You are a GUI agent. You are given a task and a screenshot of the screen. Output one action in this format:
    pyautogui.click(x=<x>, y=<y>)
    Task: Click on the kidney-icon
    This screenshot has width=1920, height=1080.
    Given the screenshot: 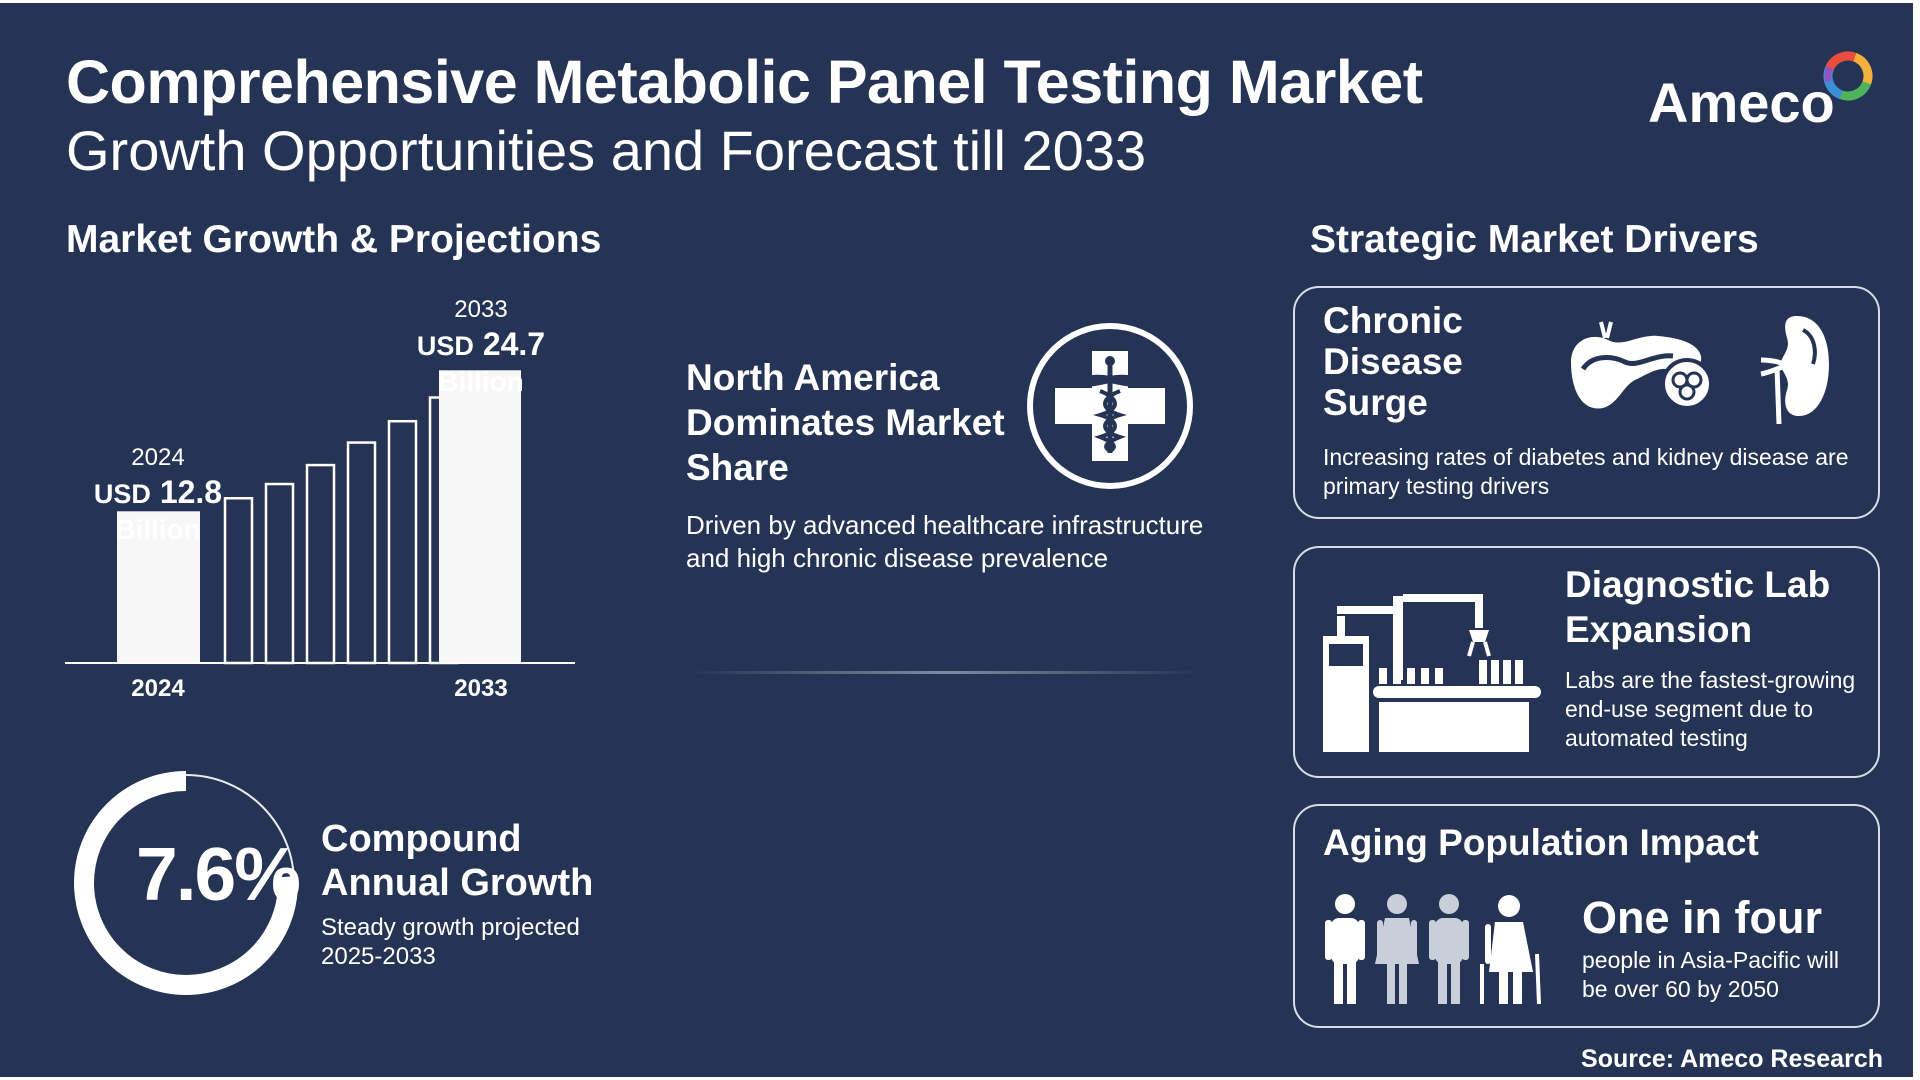 What is the action you would take?
    pyautogui.click(x=1794, y=370)
    